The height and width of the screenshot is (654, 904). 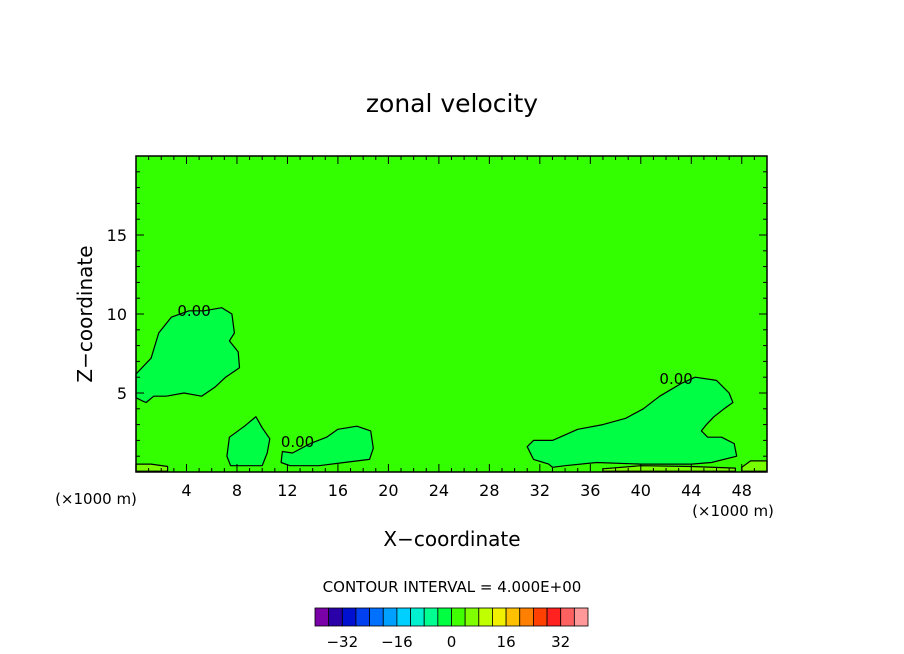 What do you see at coordinates (338, 490) in the screenshot?
I see `x-tick-label: 16` at bounding box center [338, 490].